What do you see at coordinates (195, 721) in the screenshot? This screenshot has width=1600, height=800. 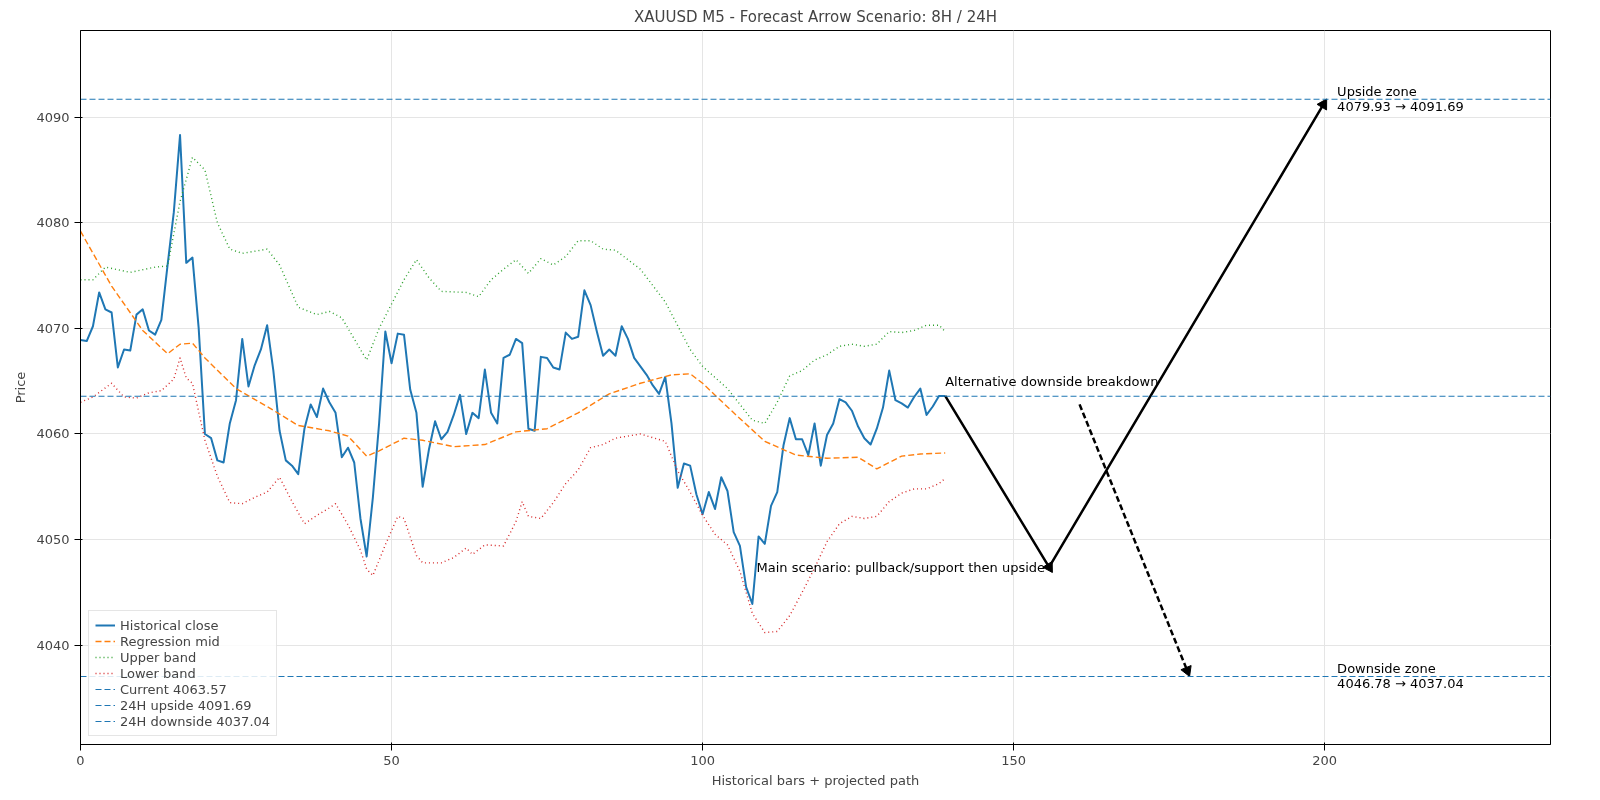 I see `legend-label: 24H downside 4037.04` at bounding box center [195, 721].